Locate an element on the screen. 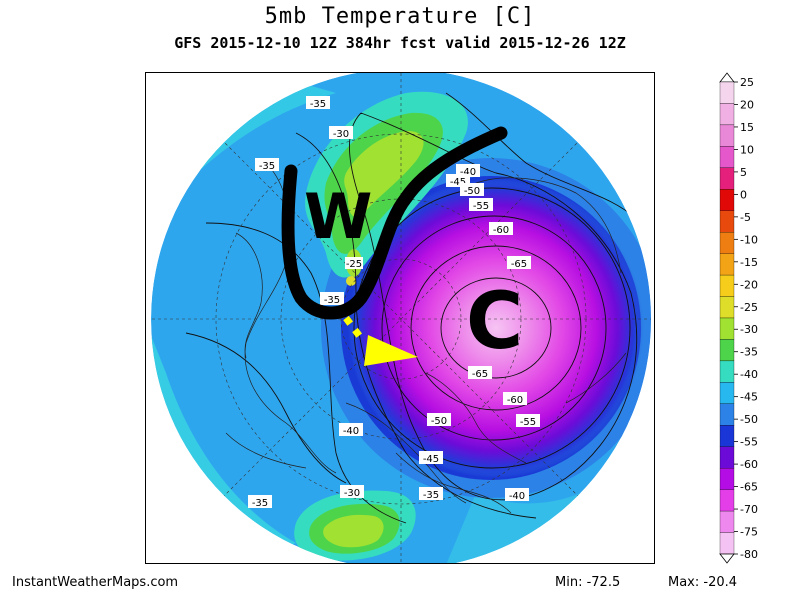 The width and height of the screenshot is (800, 600). scale-tick-label-10: -25 is located at coordinates (749, 307).